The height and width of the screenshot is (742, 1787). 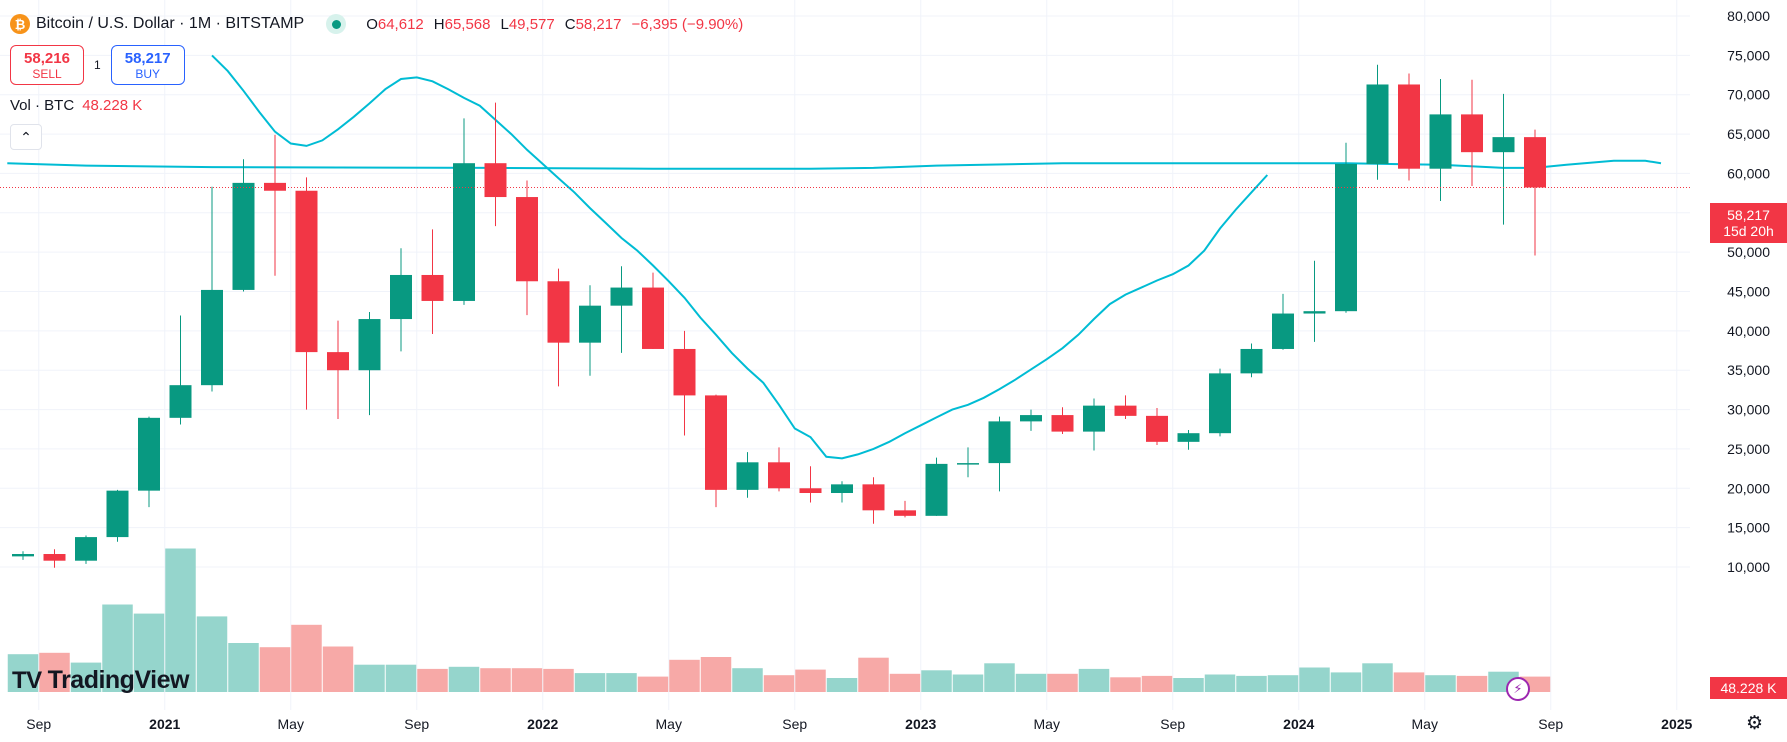 I want to click on market-status-icon, so click(x=336, y=24).